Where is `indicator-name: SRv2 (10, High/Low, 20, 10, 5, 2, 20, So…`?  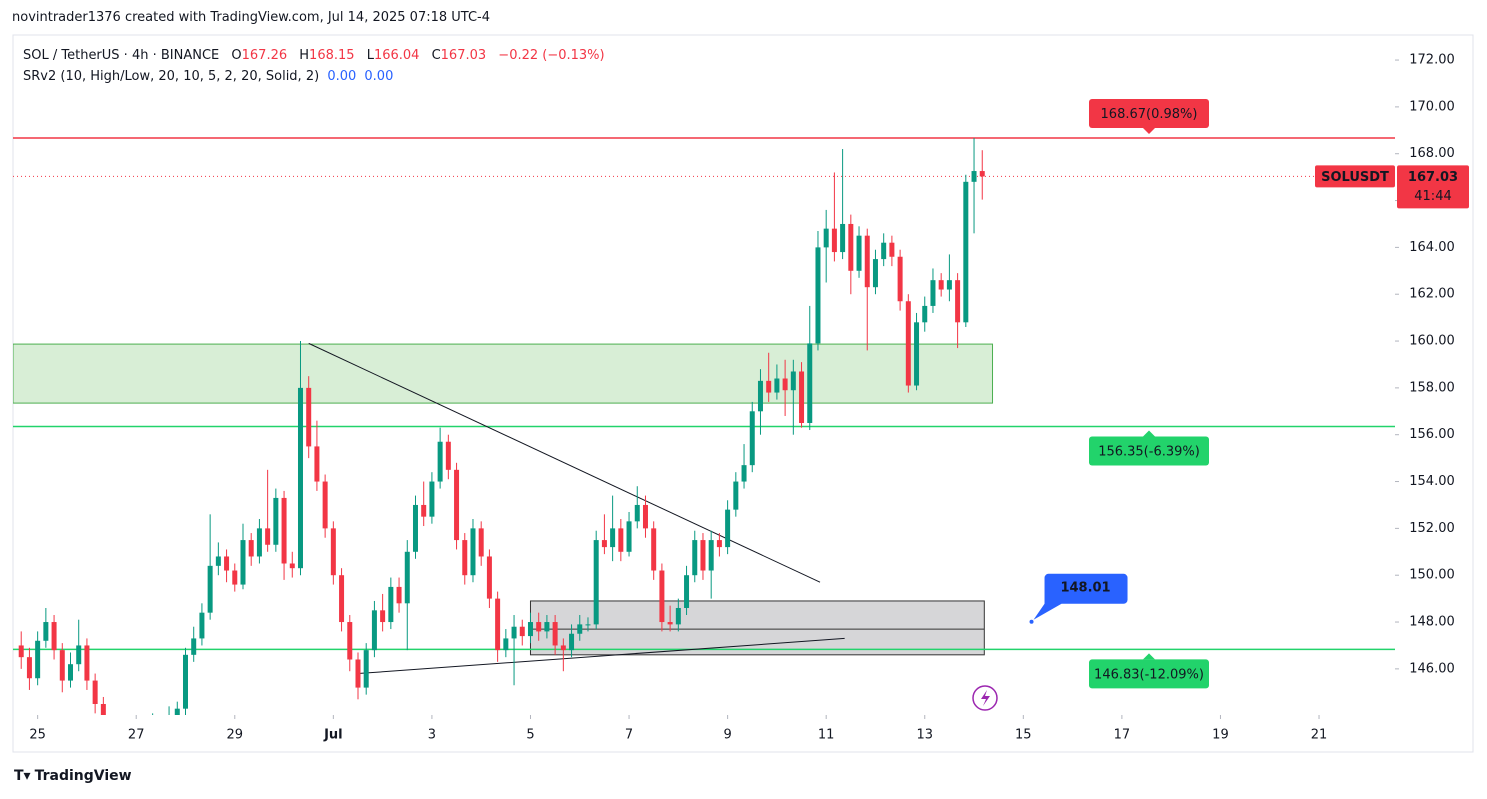
indicator-name: SRv2 (10, High/Low, 20, 10, 5, 2, 20, So… is located at coordinates (171, 76).